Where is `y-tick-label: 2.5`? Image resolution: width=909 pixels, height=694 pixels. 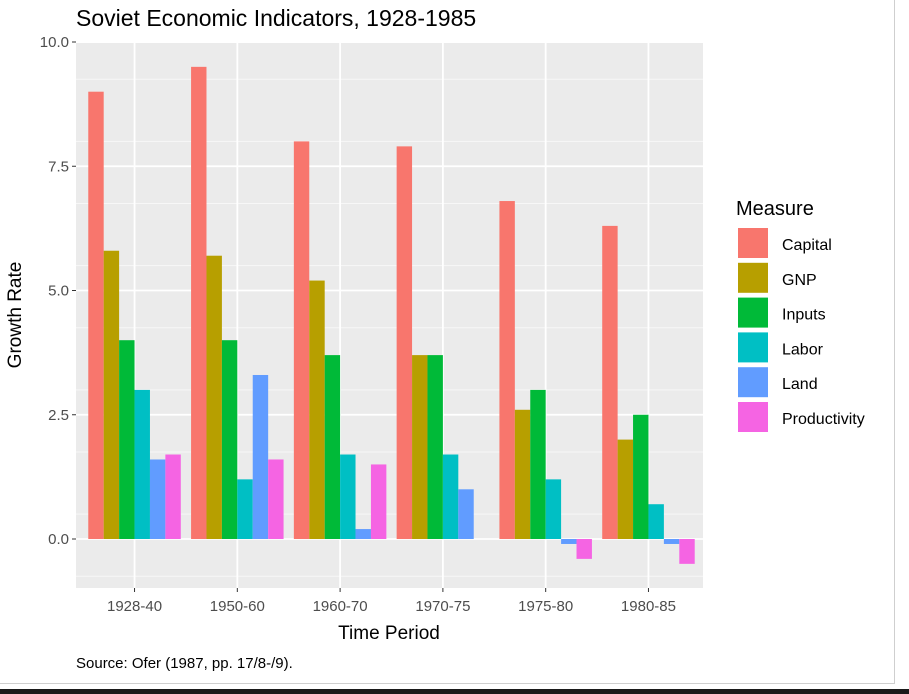
y-tick-label: 2.5 is located at coordinates (58, 415).